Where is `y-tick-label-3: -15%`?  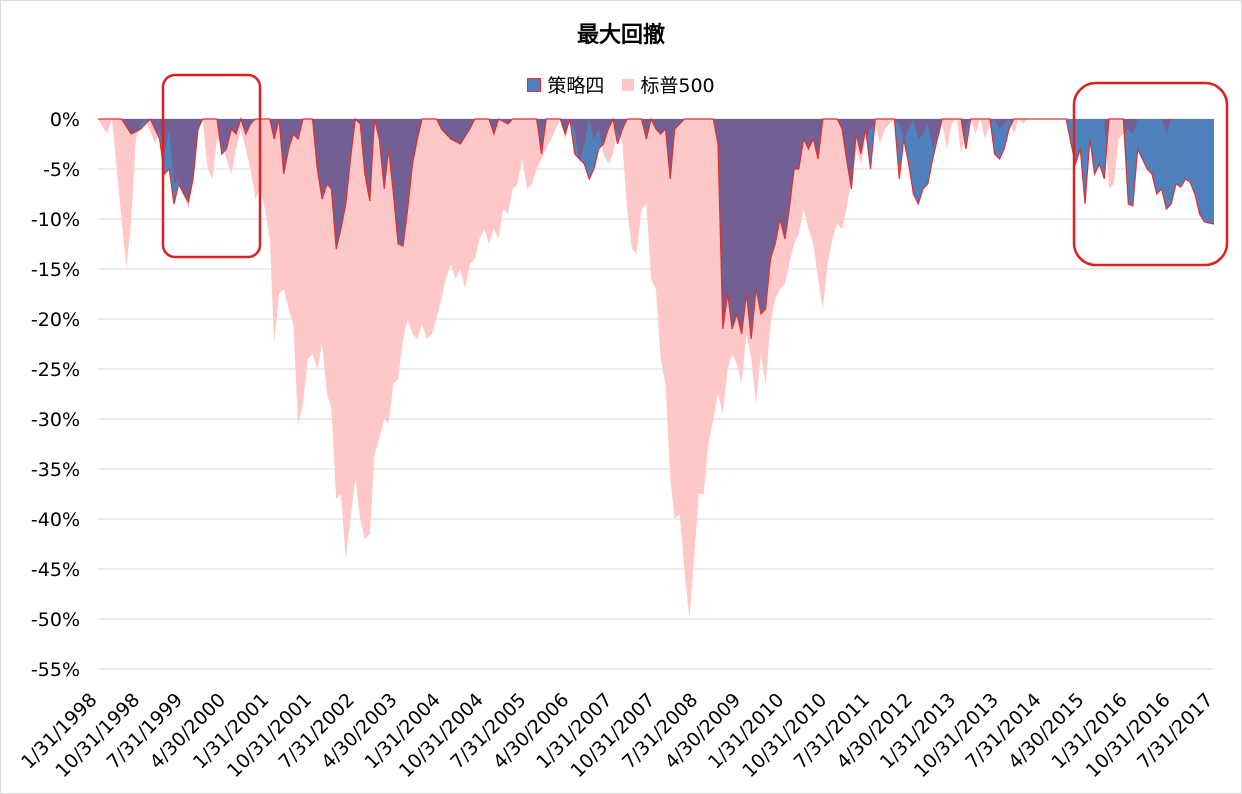
y-tick-label-3: -15% is located at coordinates (55, 270).